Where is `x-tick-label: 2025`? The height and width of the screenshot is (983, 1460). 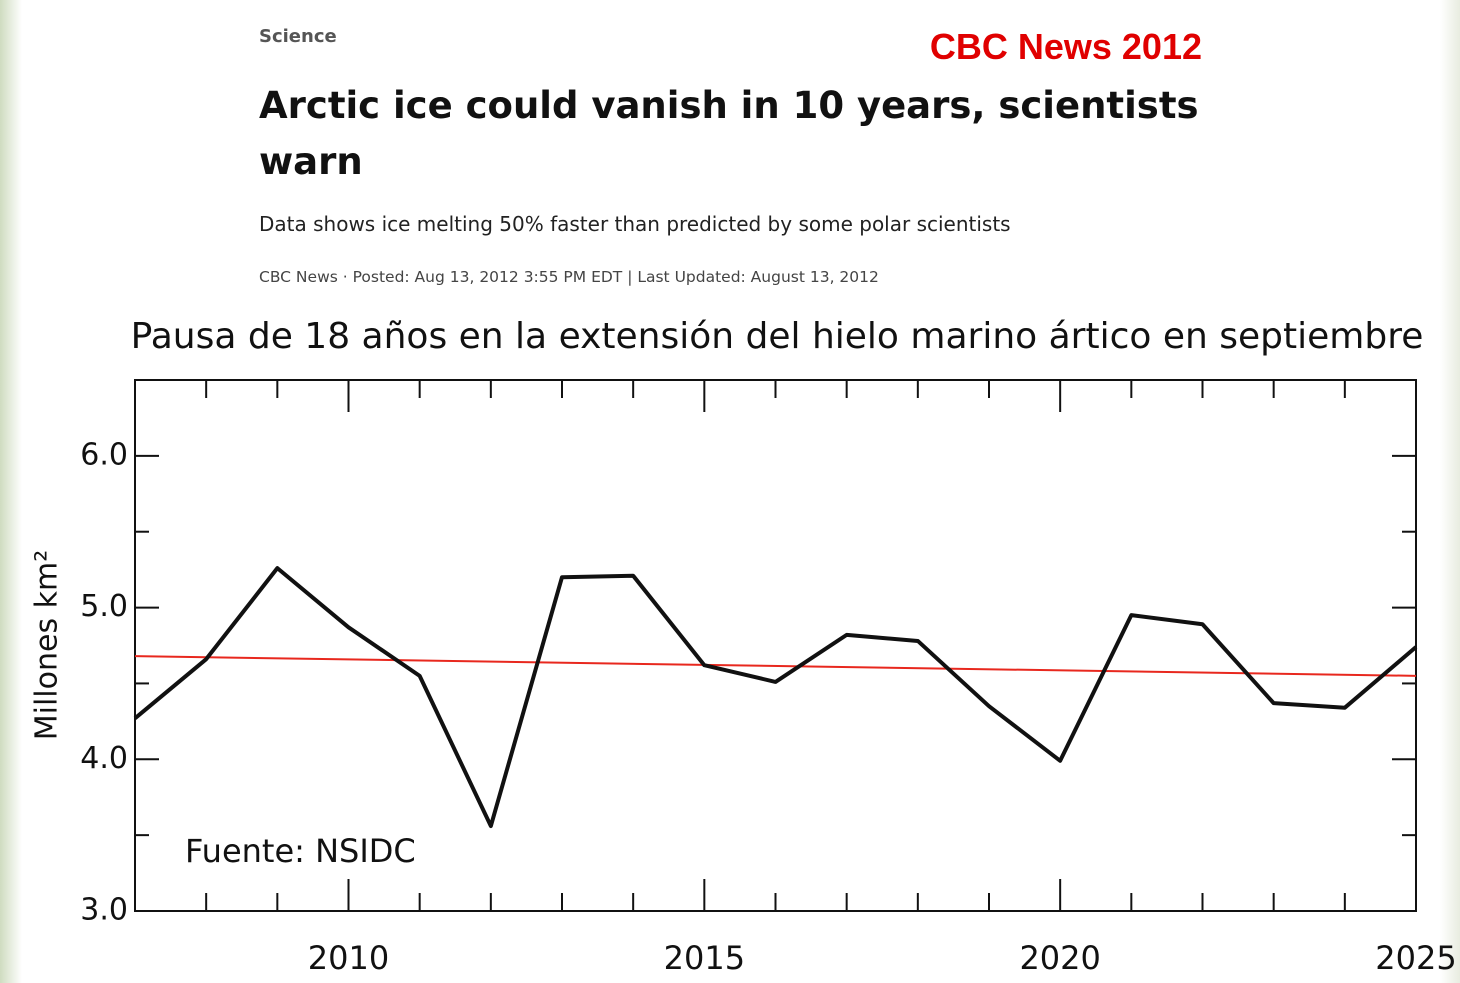 x-tick-label: 2025 is located at coordinates (1415, 958).